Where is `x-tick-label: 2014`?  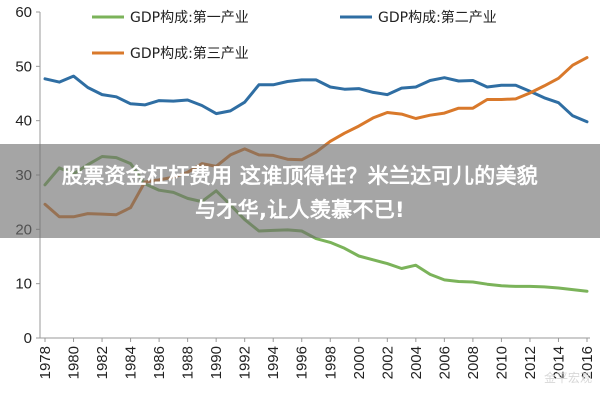 x-tick-label: 2014 is located at coordinates (558, 362).